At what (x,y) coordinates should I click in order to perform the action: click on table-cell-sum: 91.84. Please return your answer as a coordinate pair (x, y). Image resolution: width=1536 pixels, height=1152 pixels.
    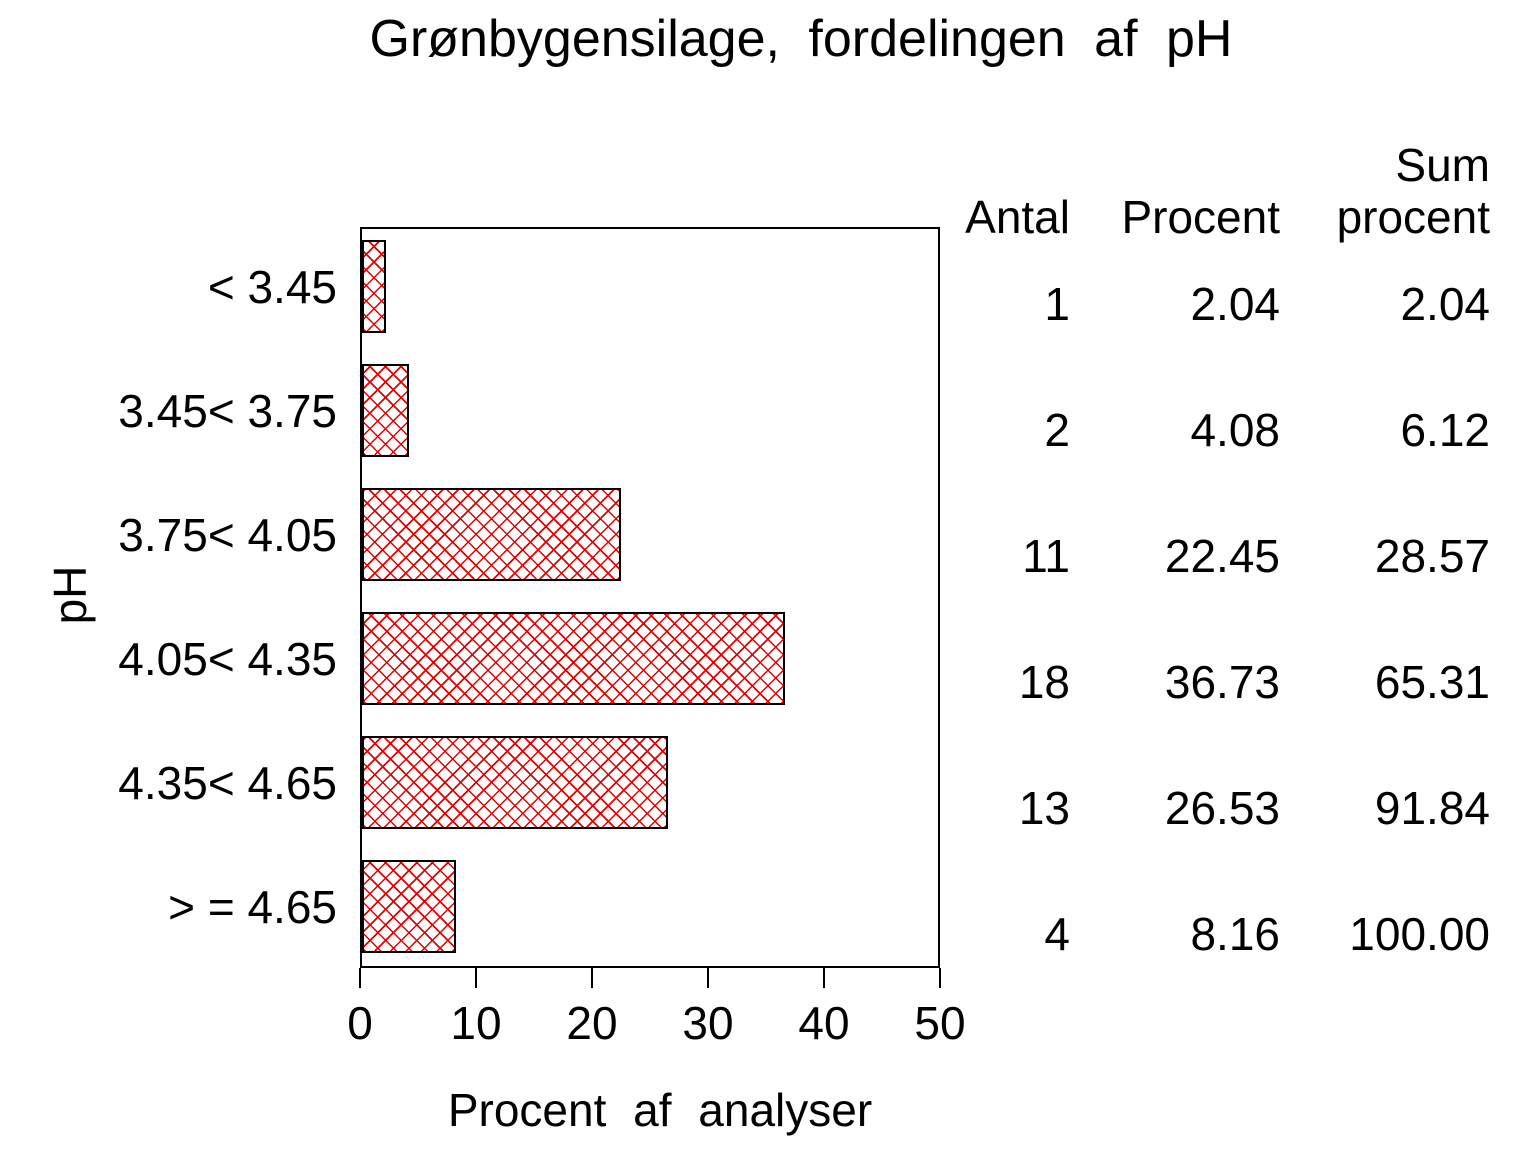
    Looking at the image, I should click on (1432, 808).